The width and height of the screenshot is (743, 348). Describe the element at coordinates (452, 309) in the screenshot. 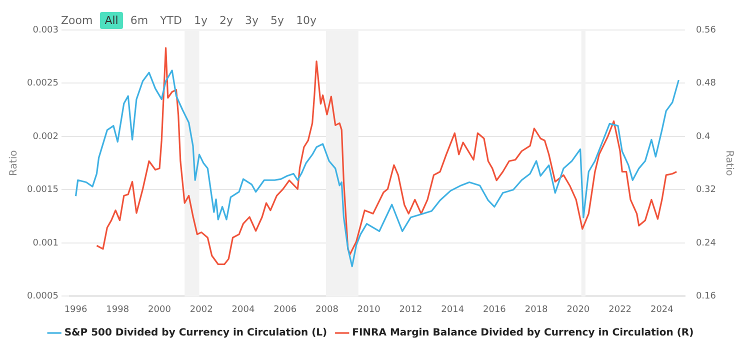

I see `x-tick-label: 2014` at that location.